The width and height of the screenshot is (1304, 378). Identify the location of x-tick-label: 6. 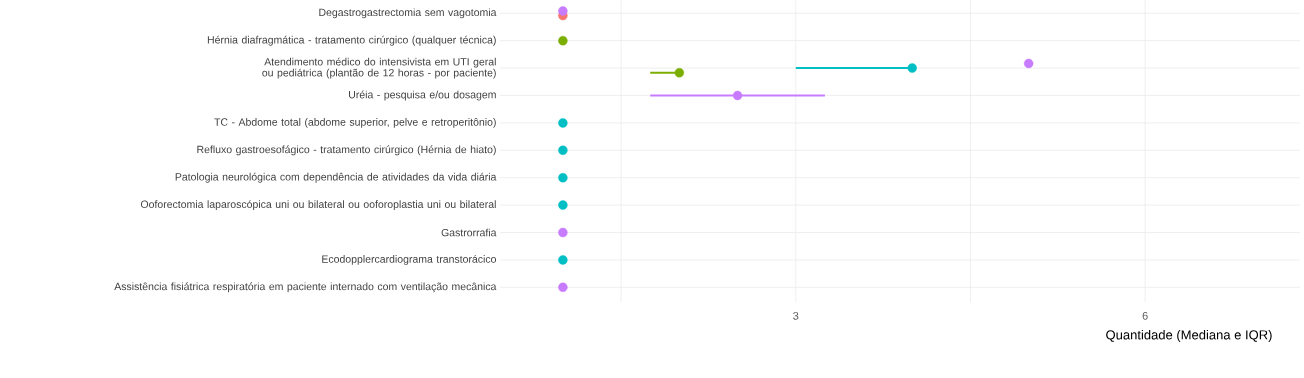
(1145, 315).